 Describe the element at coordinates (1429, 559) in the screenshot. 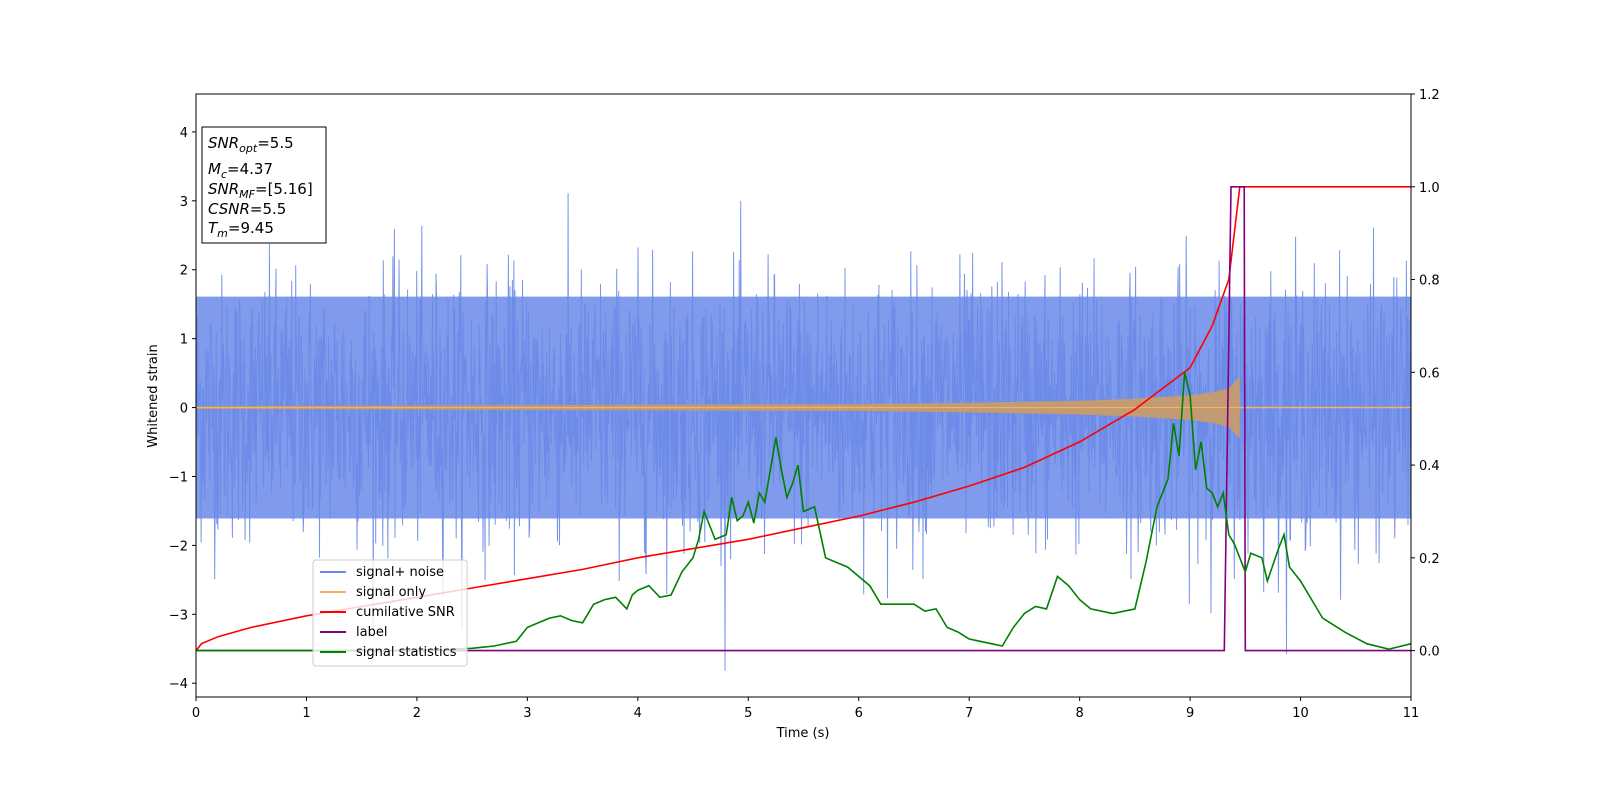

I see `y-right-tick-label: 0.2` at that location.